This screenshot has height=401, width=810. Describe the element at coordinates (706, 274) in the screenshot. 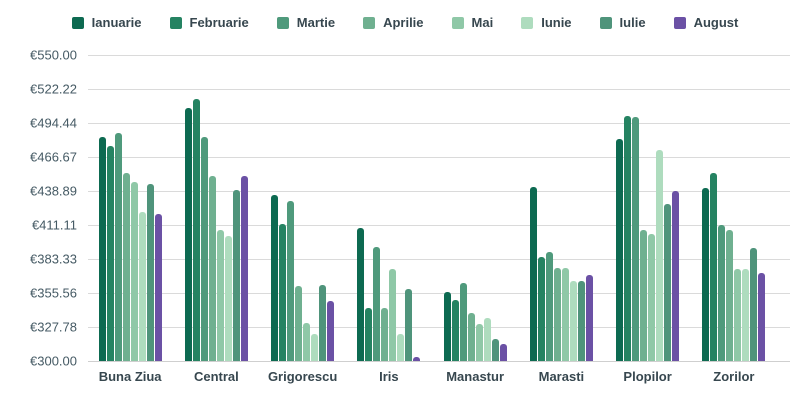

I see `bar-ianuarie-zorilor` at that location.